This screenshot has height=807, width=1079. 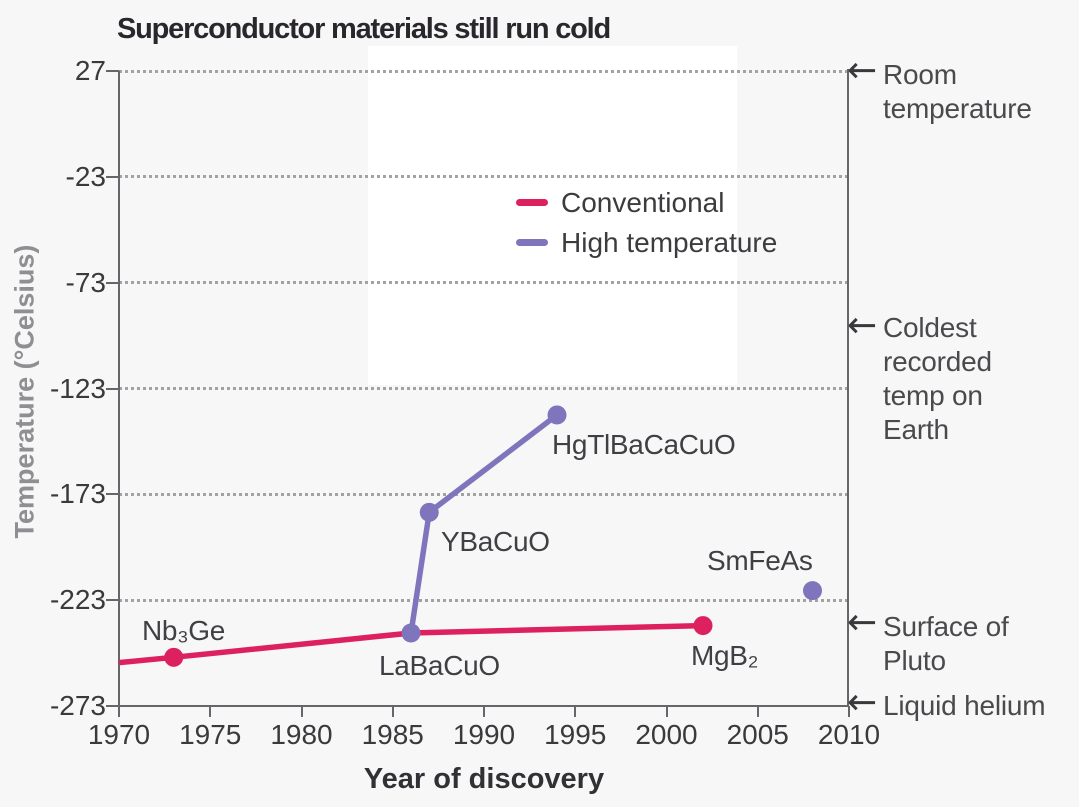 I want to click on legend-swatch-high-temperature, so click(x=532, y=242).